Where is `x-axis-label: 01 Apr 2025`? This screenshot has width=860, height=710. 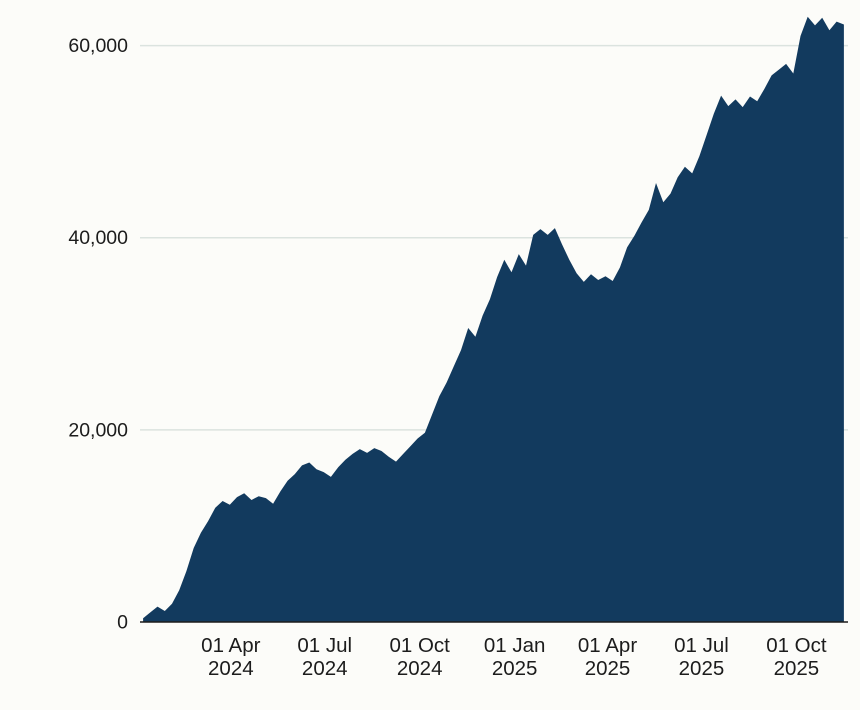
x-axis-label: 01 Apr 2025 is located at coordinates (607, 657).